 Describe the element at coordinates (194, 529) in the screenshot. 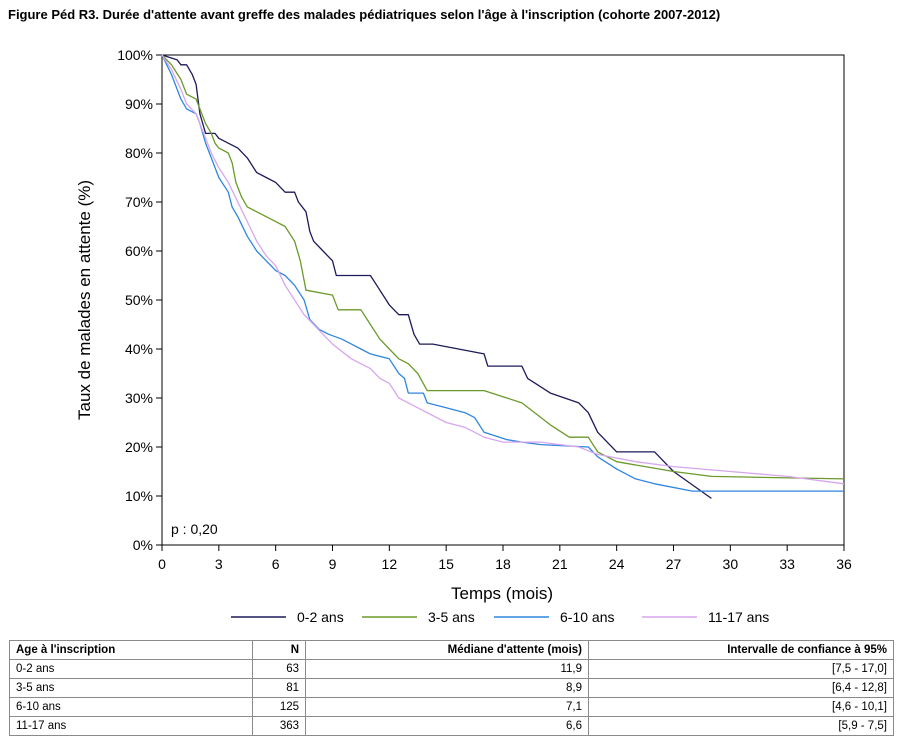

I see `p-value-annotation: p : 0,20` at that location.